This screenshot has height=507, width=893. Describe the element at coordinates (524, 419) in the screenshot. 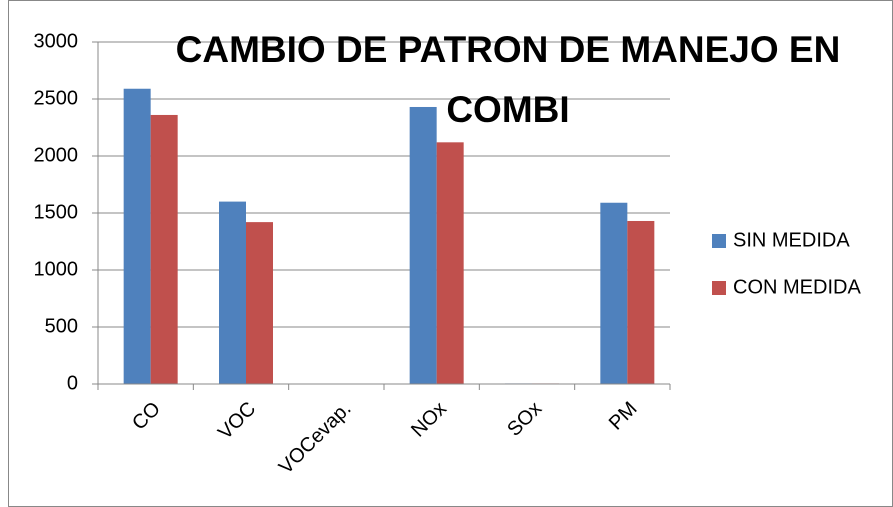

I see `x-tick-label: SOx` at that location.